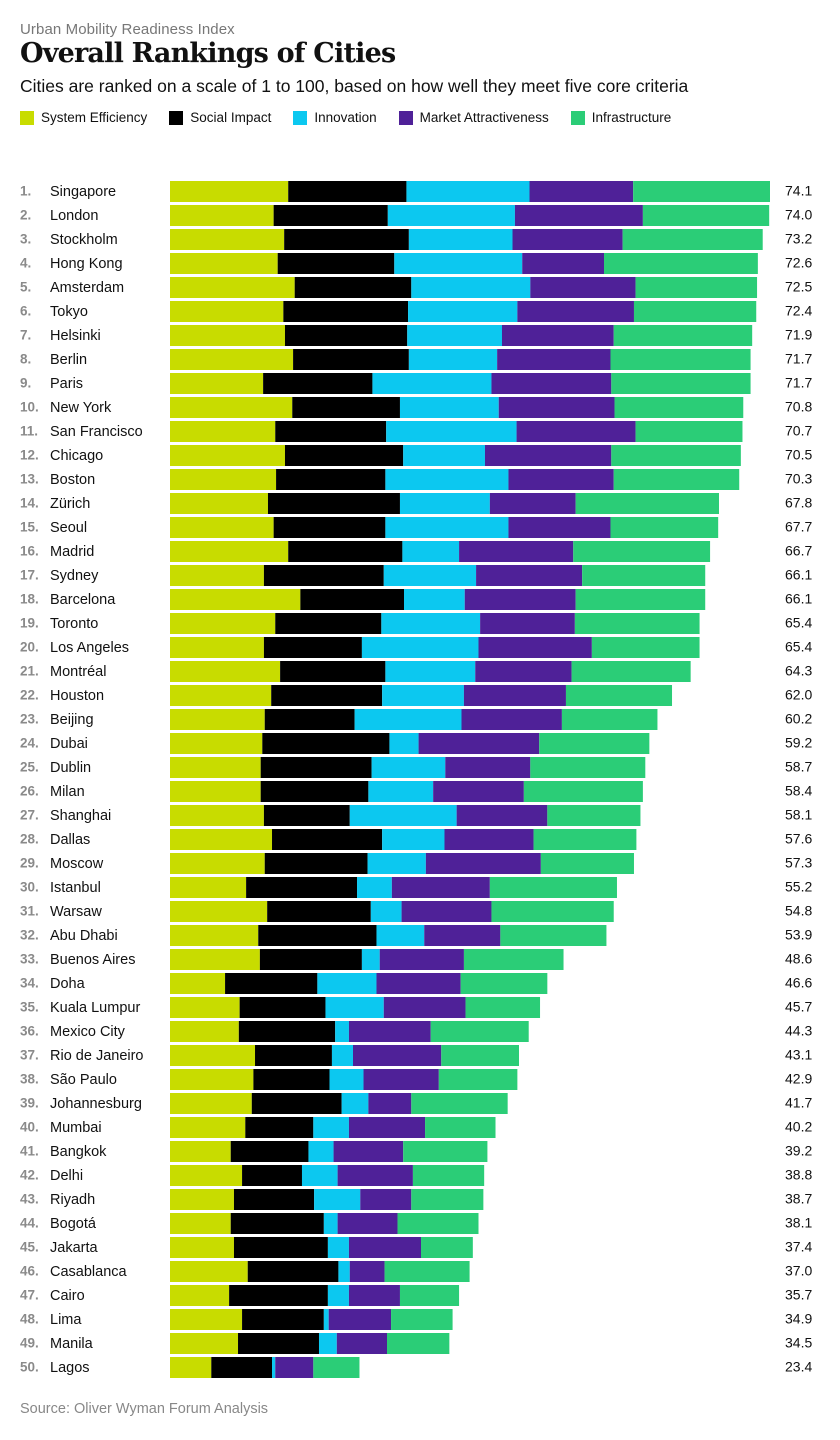  Describe the element at coordinates (798, 695) in the screenshot. I see `total-score-label: 62.0` at that location.